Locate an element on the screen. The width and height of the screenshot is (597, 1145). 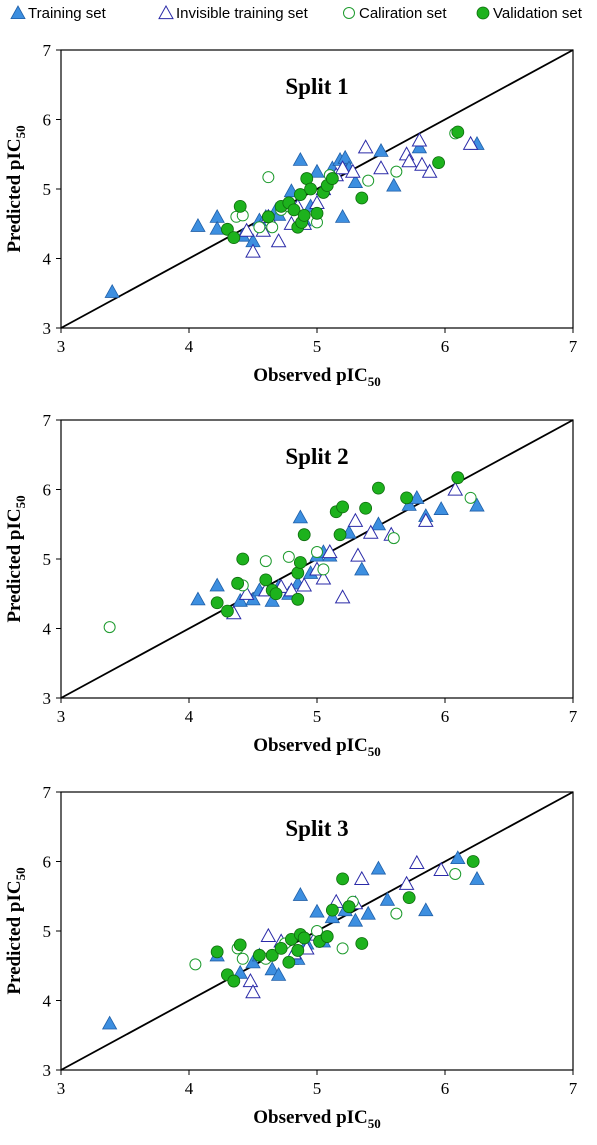
legend-item-validation-set: Validation set is located at coordinates (529, 13).